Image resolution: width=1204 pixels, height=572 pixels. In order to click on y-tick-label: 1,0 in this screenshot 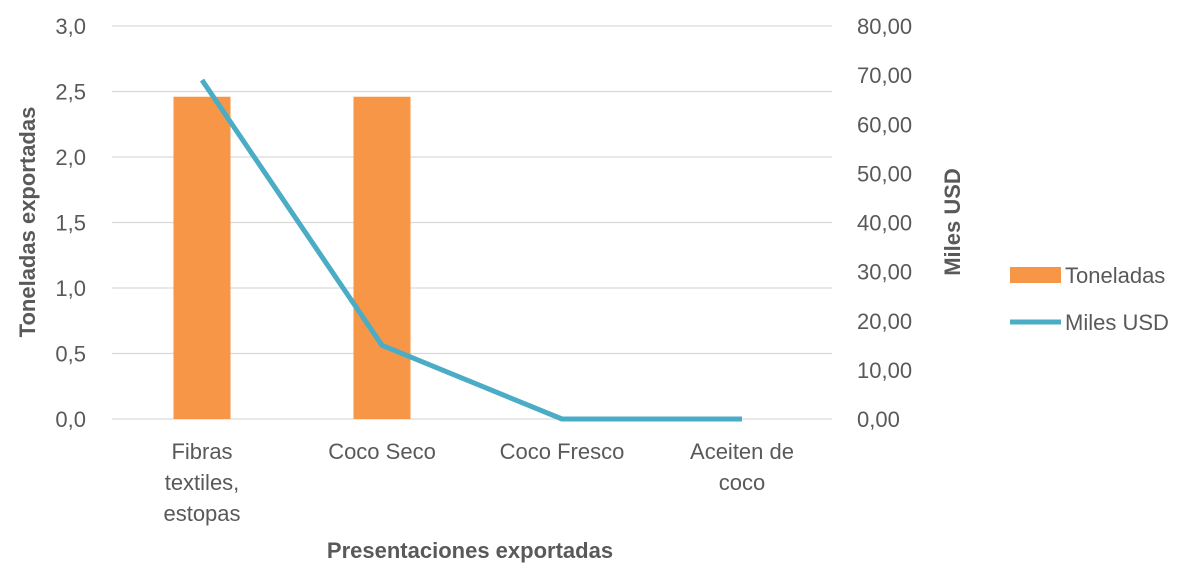, I will do `click(70, 288)`.